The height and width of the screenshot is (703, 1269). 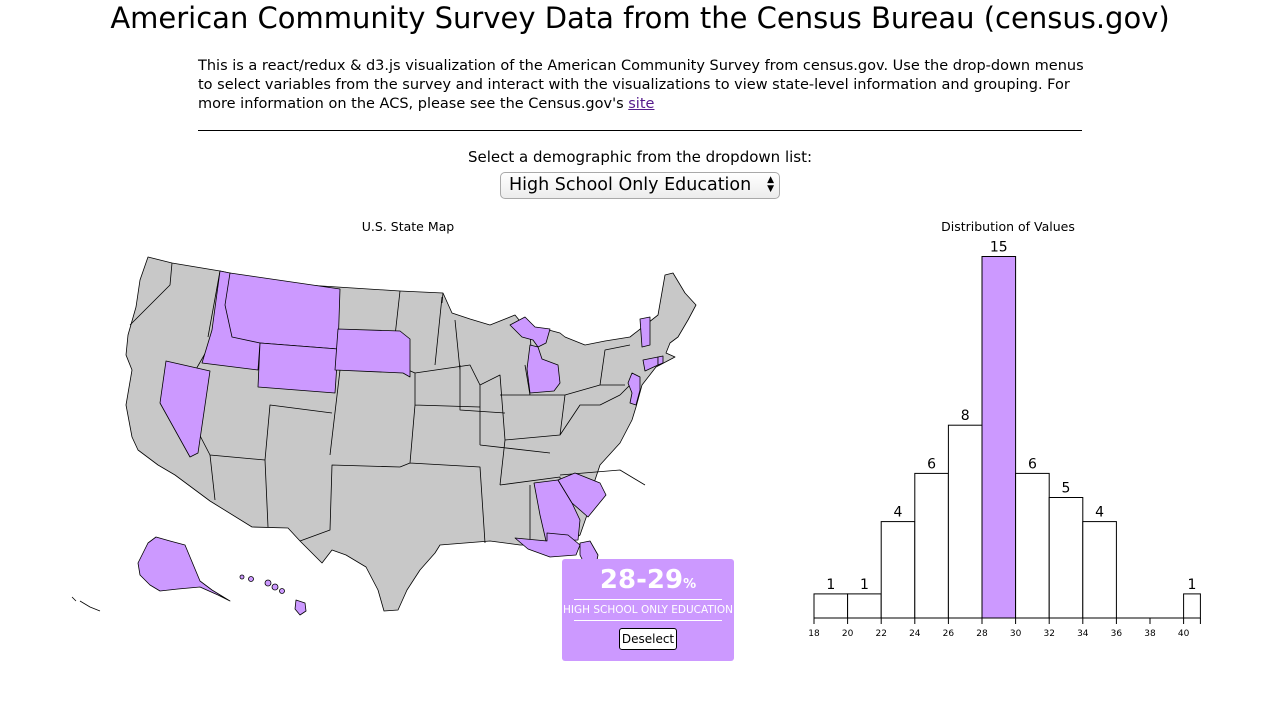 What do you see at coordinates (1083, 634) in the screenshot?
I see `x-tick-label: 34` at bounding box center [1083, 634].